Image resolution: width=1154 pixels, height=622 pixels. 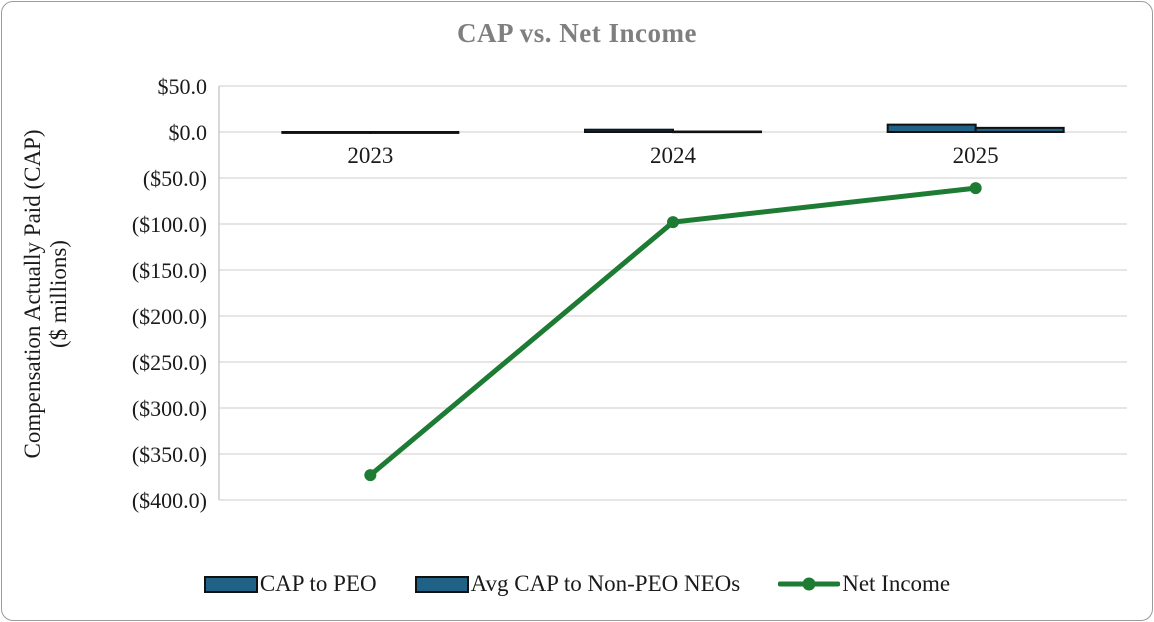 I want to click on legend-item-cap-to-peo: CAP to PEO, so click(x=290, y=584).